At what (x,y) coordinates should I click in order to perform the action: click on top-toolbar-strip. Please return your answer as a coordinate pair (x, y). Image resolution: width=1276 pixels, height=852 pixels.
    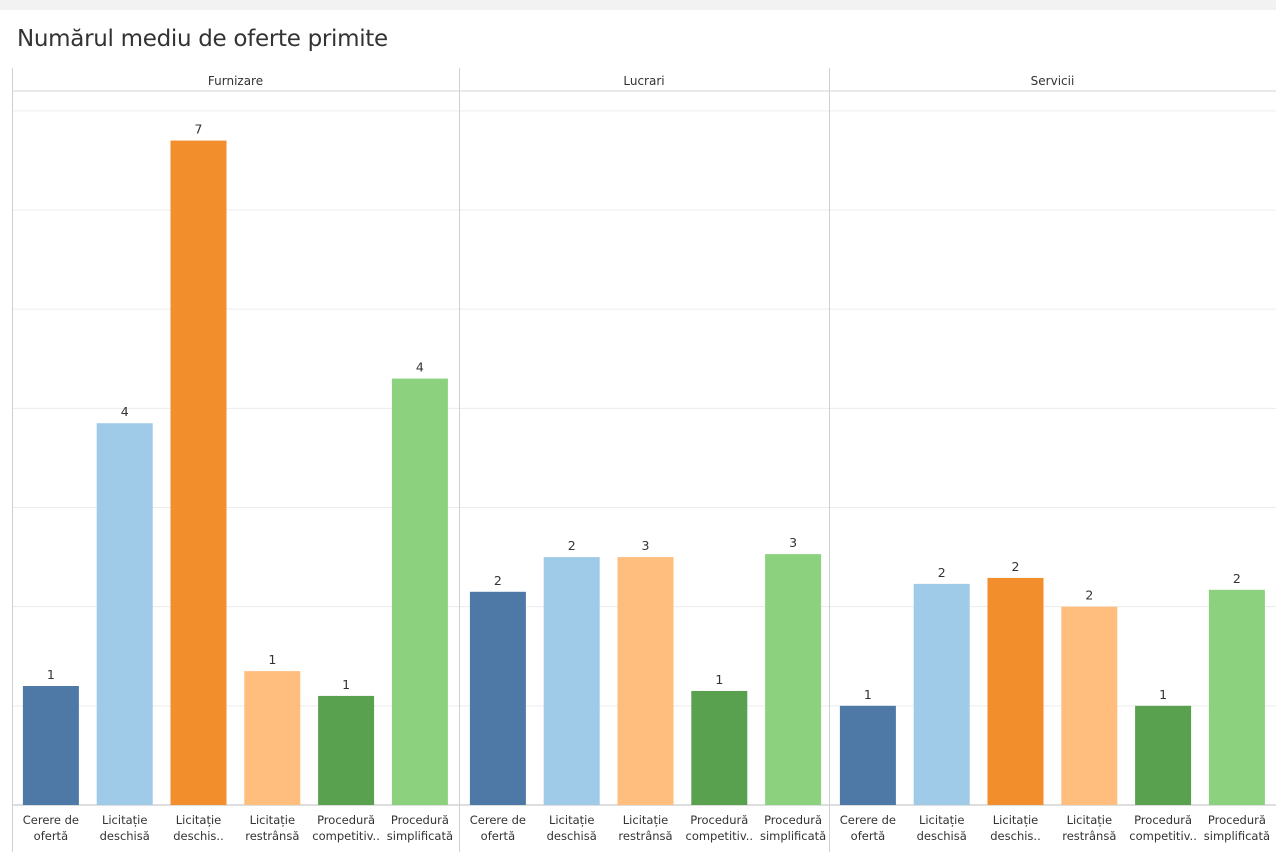
    Looking at the image, I should click on (638, 5).